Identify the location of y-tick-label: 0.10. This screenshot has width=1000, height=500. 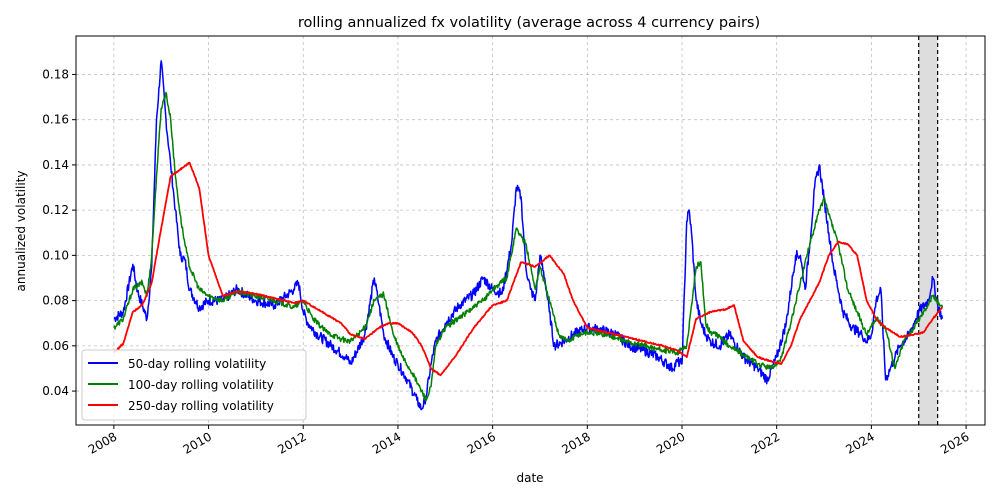
(55, 255).